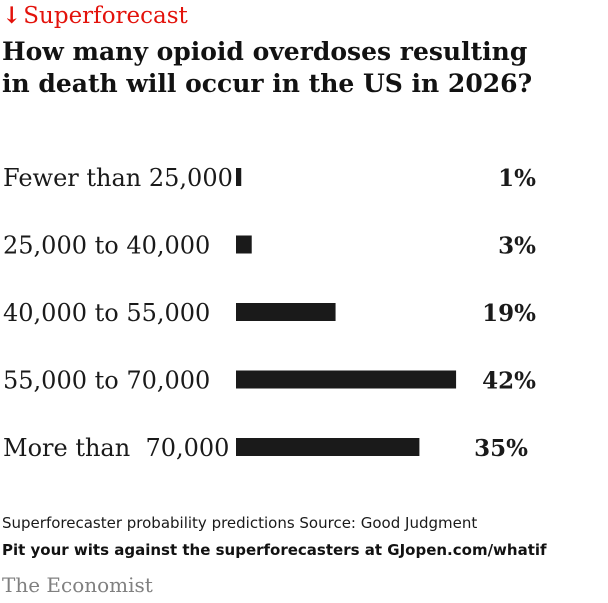 The height and width of the screenshot is (603, 608). I want to click on value-label: 3%, so click(517, 246).